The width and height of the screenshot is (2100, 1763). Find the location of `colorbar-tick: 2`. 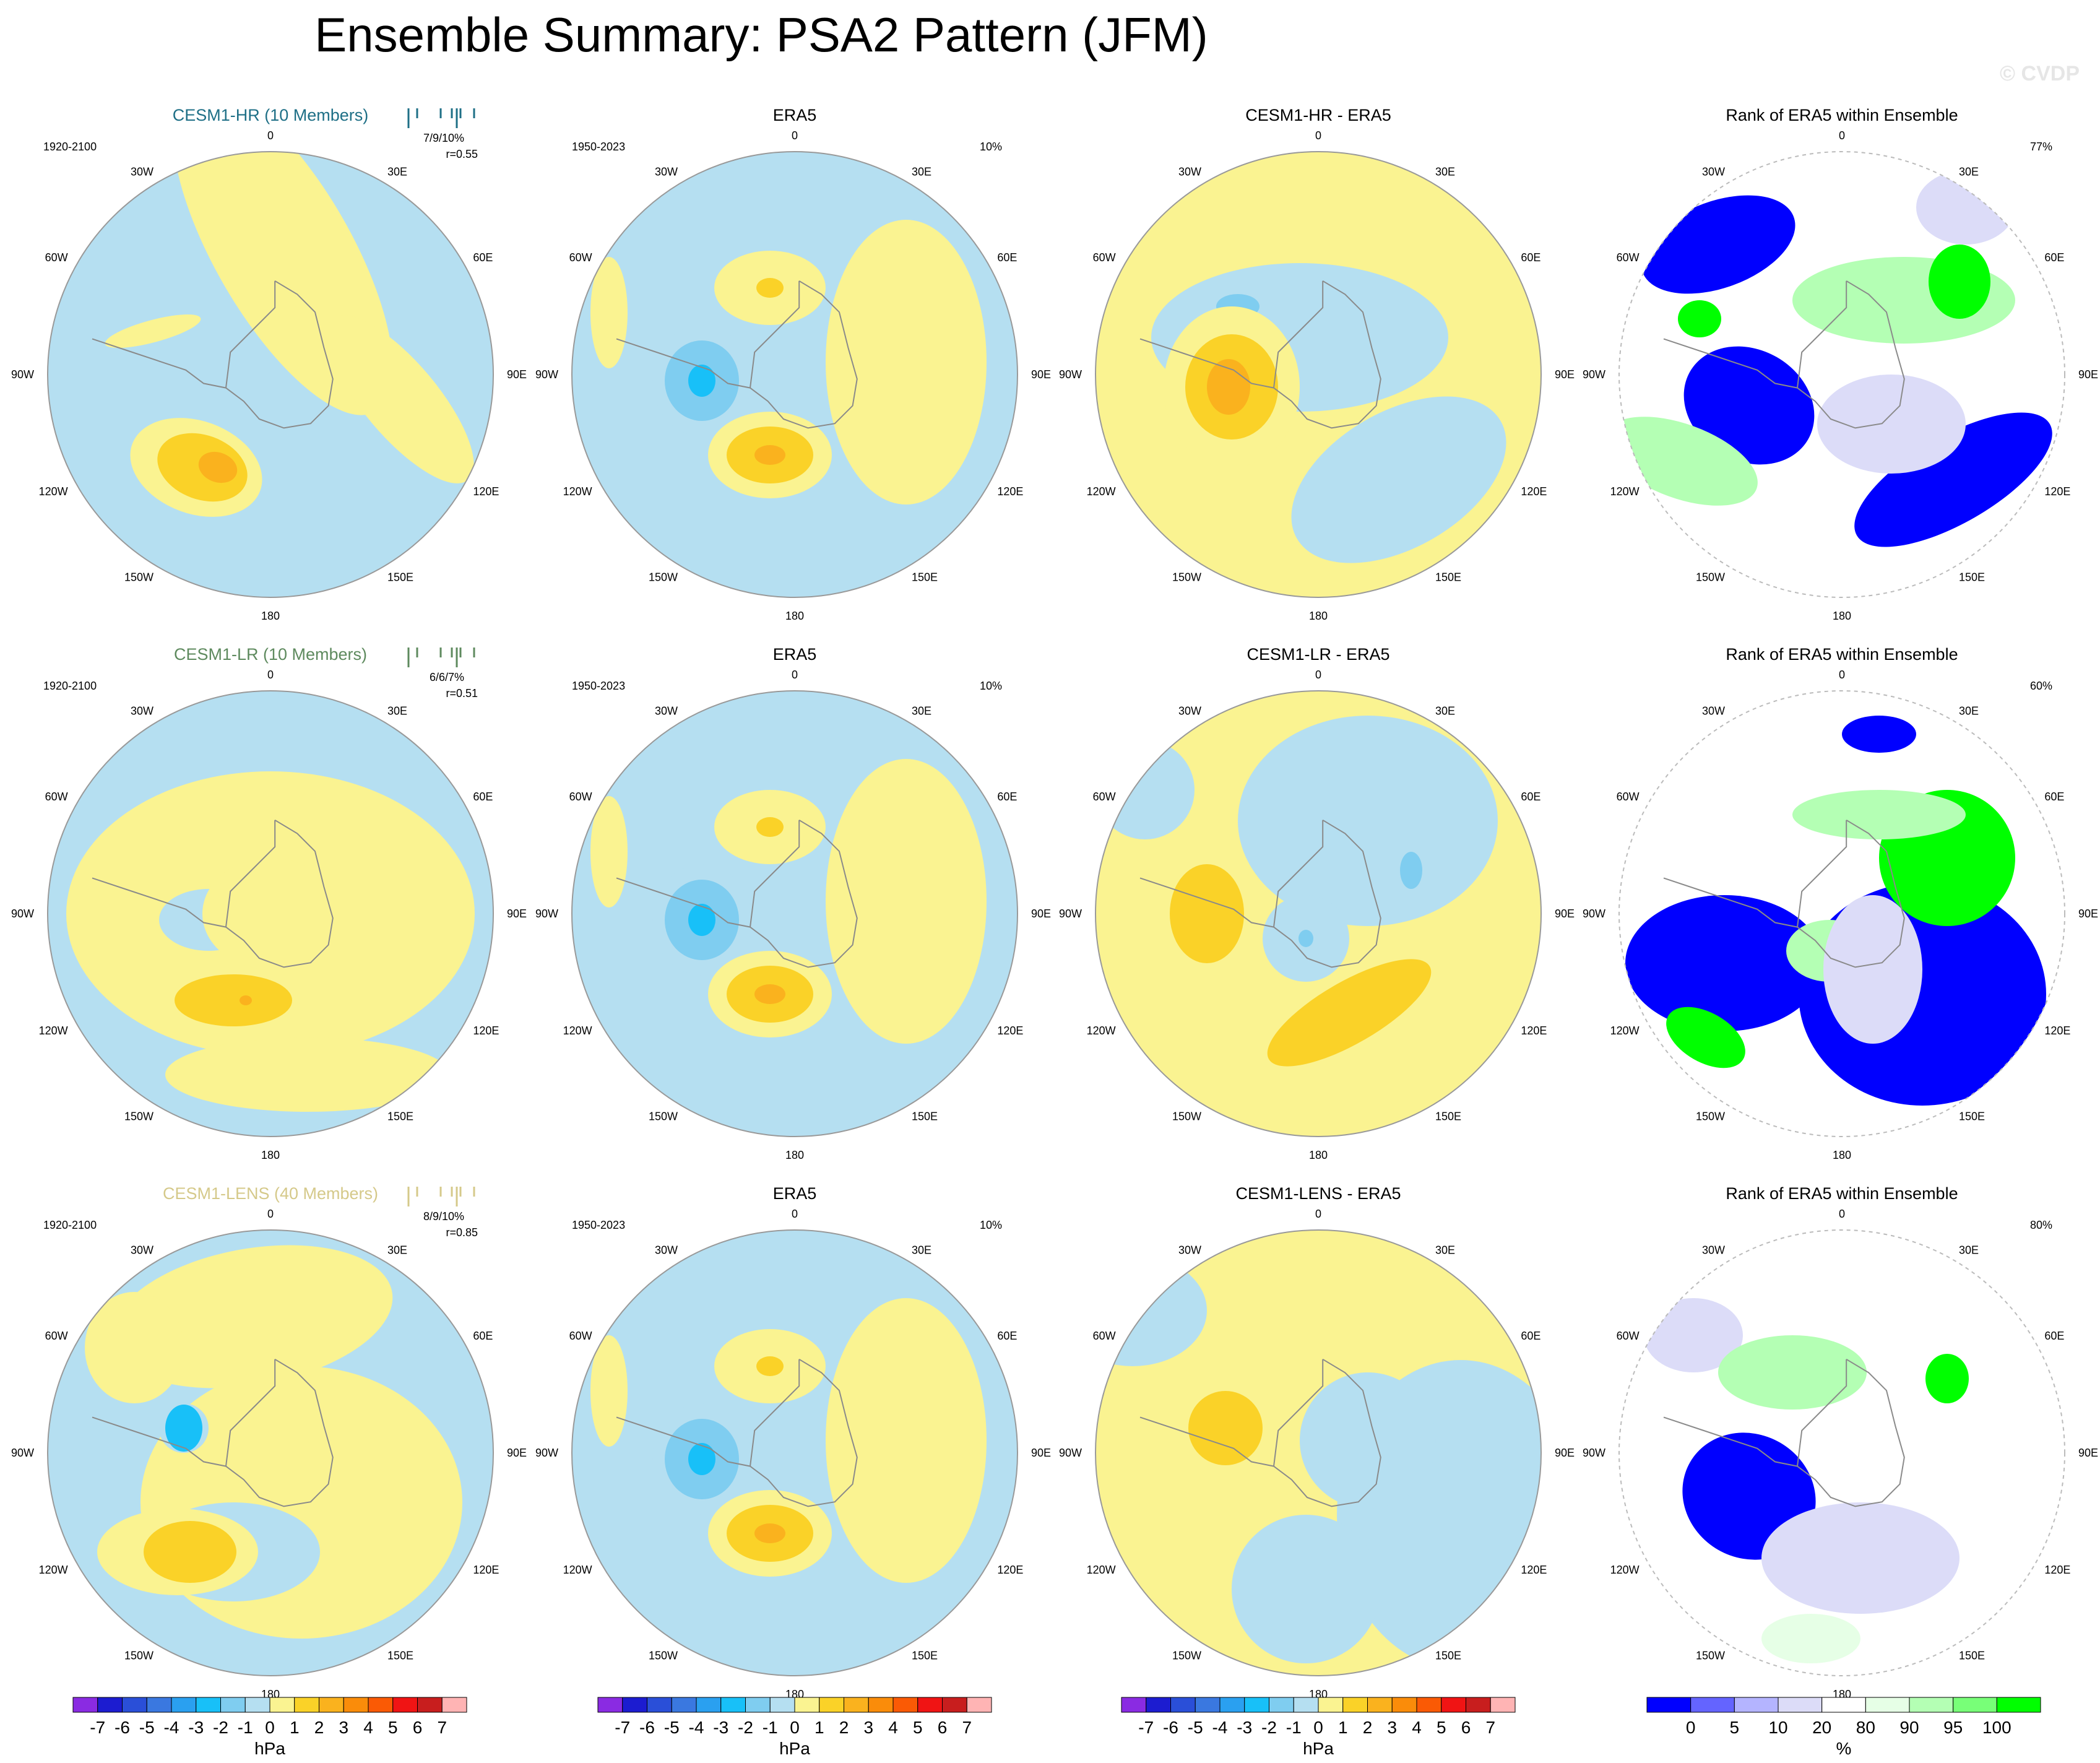

colorbar-tick: 2 is located at coordinates (844, 1727).